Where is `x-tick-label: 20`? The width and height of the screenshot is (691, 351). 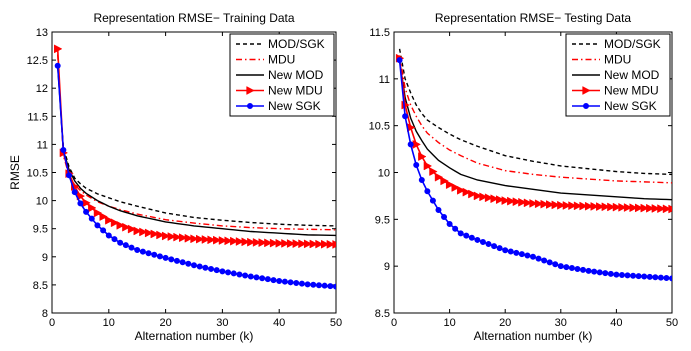
x-tick-label: 20 is located at coordinates (165, 323).